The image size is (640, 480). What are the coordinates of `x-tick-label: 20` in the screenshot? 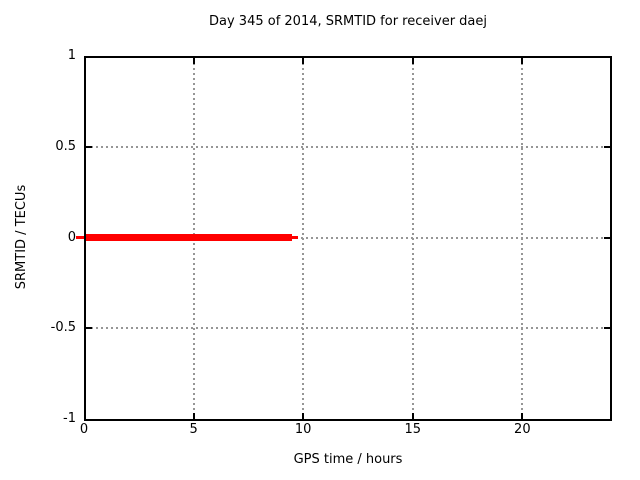 It's located at (522, 429).